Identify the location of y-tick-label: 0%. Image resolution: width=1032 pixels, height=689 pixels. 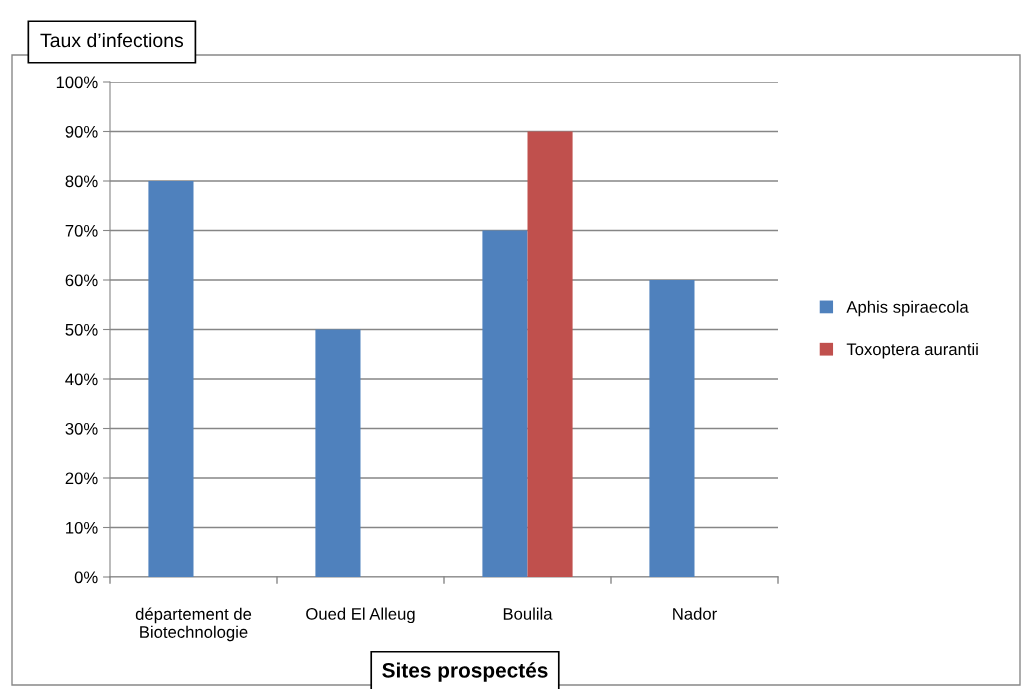
(86, 577).